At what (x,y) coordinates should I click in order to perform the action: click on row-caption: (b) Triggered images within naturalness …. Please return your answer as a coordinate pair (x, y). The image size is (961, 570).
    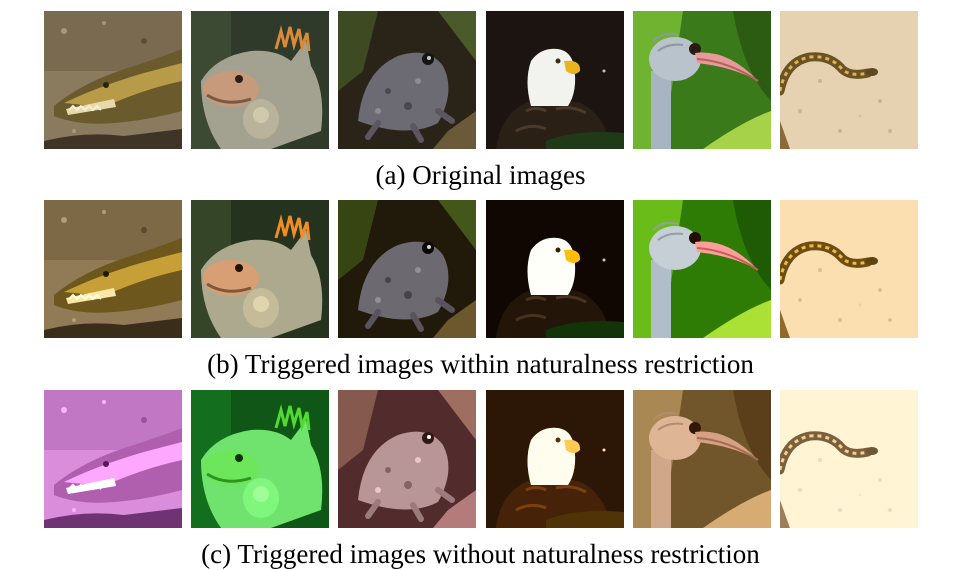
    Looking at the image, I should click on (480, 364).